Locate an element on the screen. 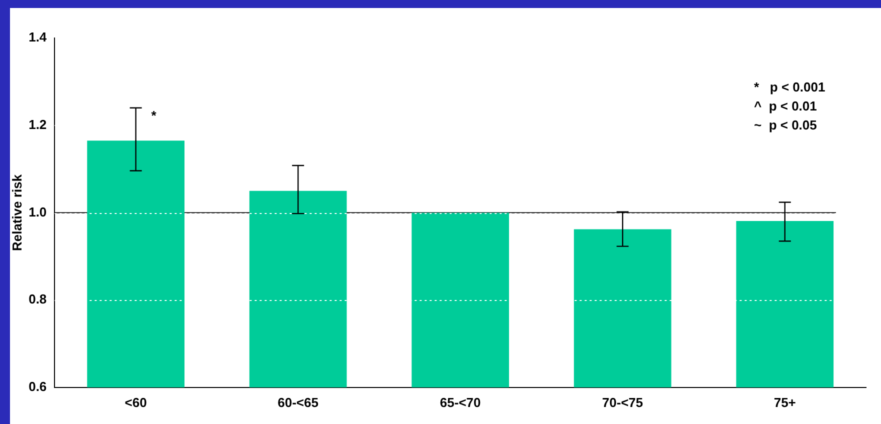  y-tick-label: 1.0 is located at coordinates (37, 212).